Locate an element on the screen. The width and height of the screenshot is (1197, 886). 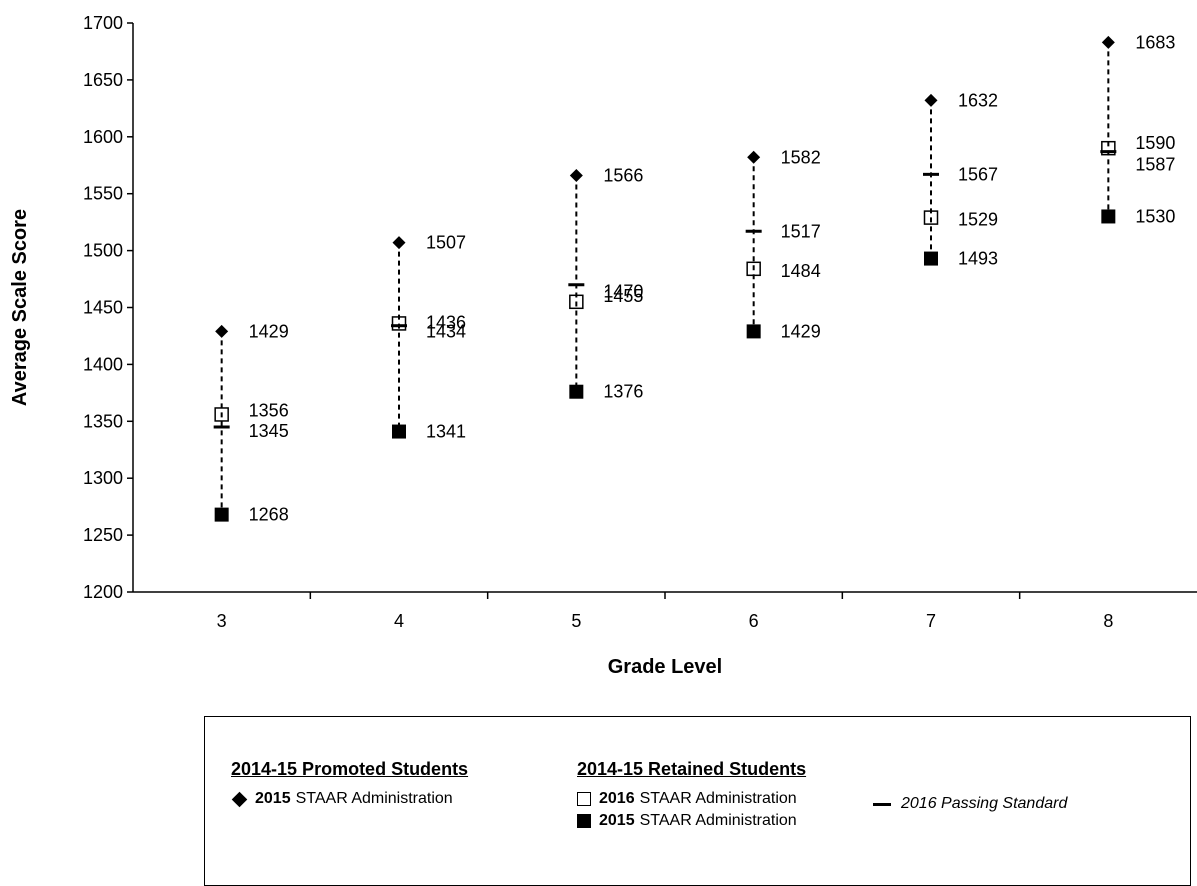
data-label-passing-standard: 1517 is located at coordinates (801, 231).